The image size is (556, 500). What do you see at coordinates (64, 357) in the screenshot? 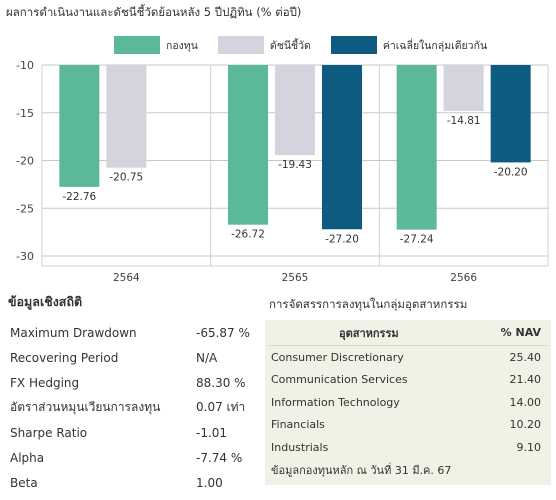
I see `stat-label: Recovering Period` at bounding box center [64, 357].